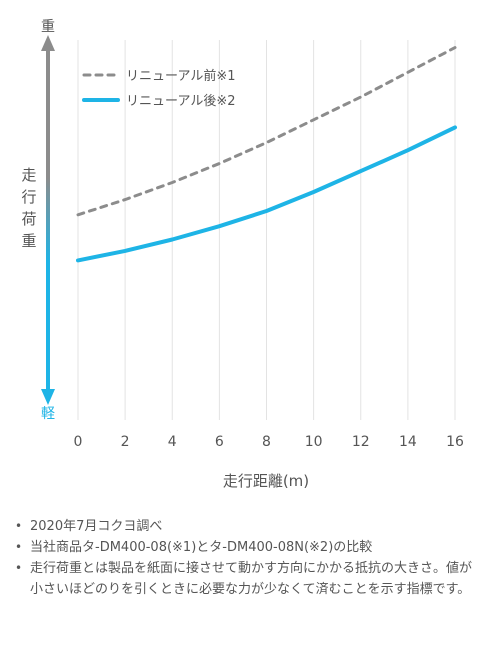 This screenshot has height=645, width=493. I want to click on note-item: • 当社商品タ-DM400-08(※1)とタ-DM400-08N(※2)の比較, so click(249, 547).